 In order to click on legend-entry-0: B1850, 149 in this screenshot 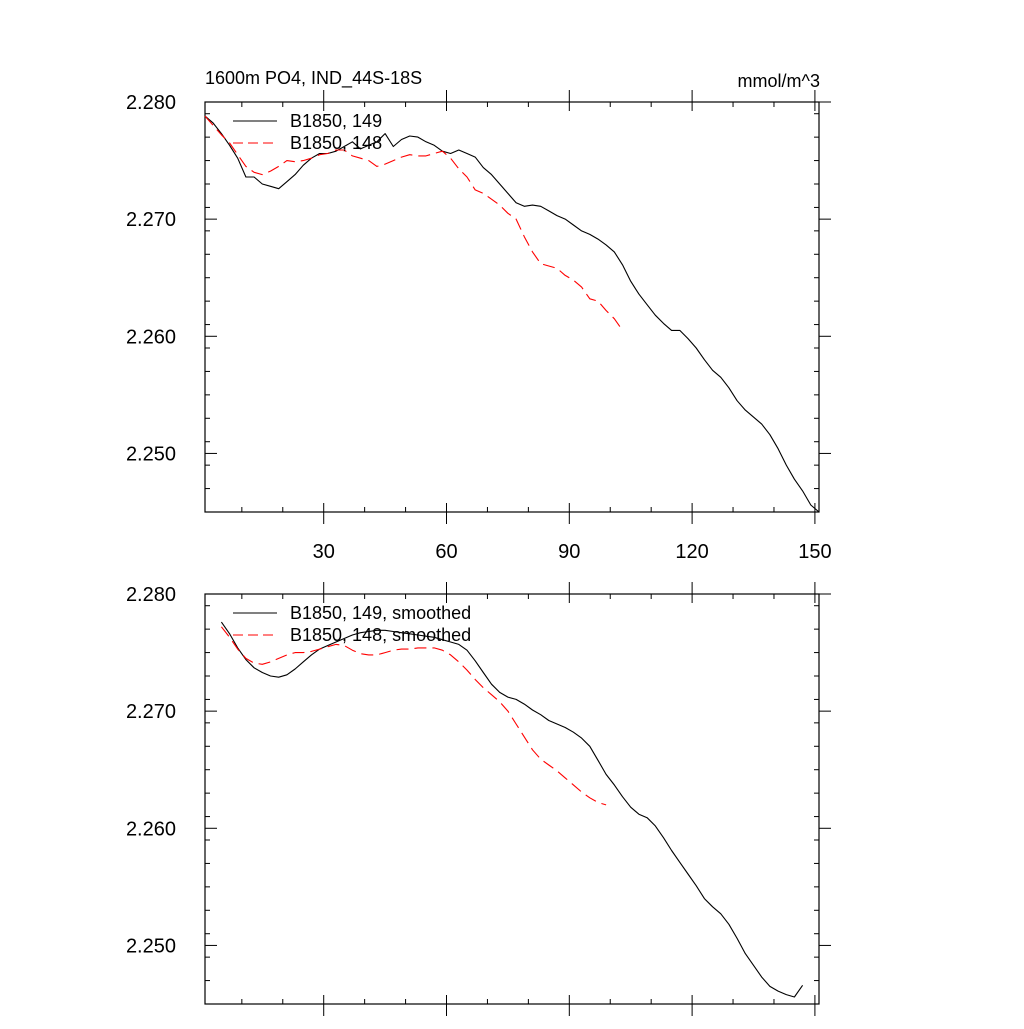, I will do `click(336, 121)`.